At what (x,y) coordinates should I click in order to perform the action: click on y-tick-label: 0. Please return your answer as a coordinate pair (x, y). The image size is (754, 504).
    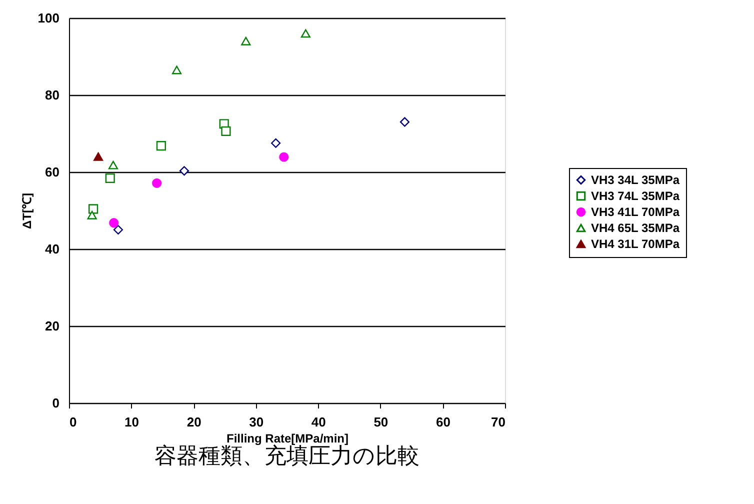
    Looking at the image, I should click on (56, 403).